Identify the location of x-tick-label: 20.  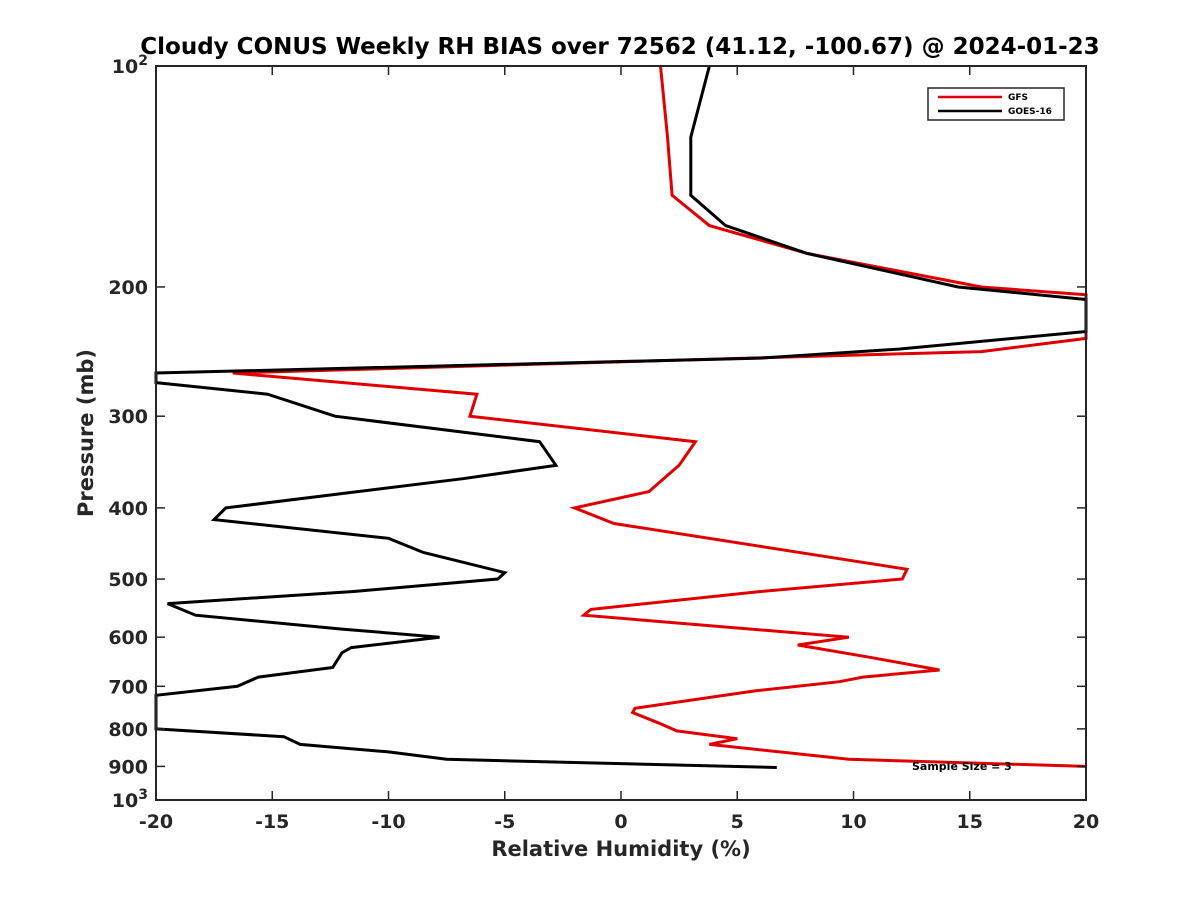
(1086, 822).